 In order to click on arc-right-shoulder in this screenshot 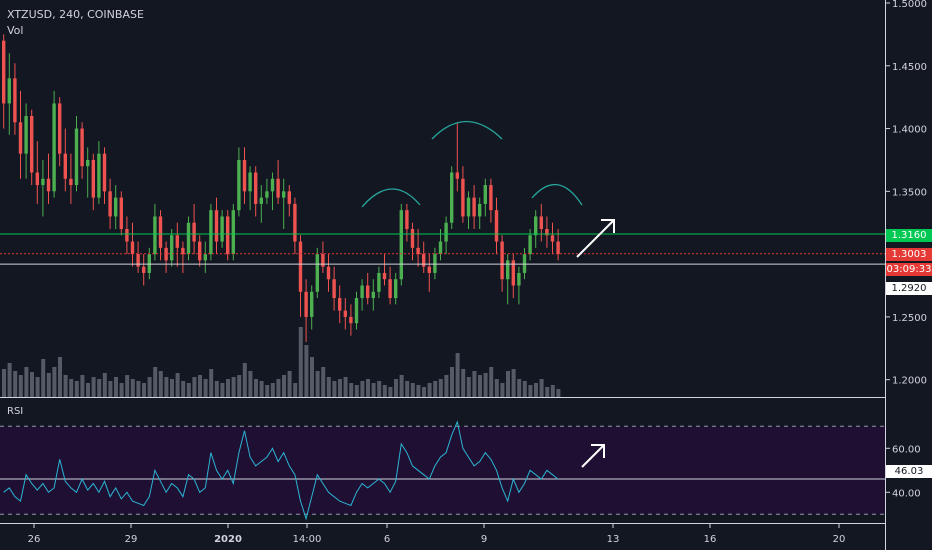, I will do `click(557, 194)`.